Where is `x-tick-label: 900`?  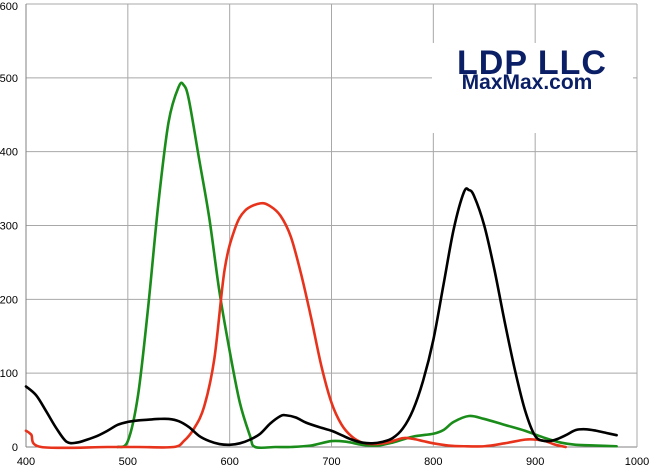
x-tick-label: 900 is located at coordinates (535, 462).